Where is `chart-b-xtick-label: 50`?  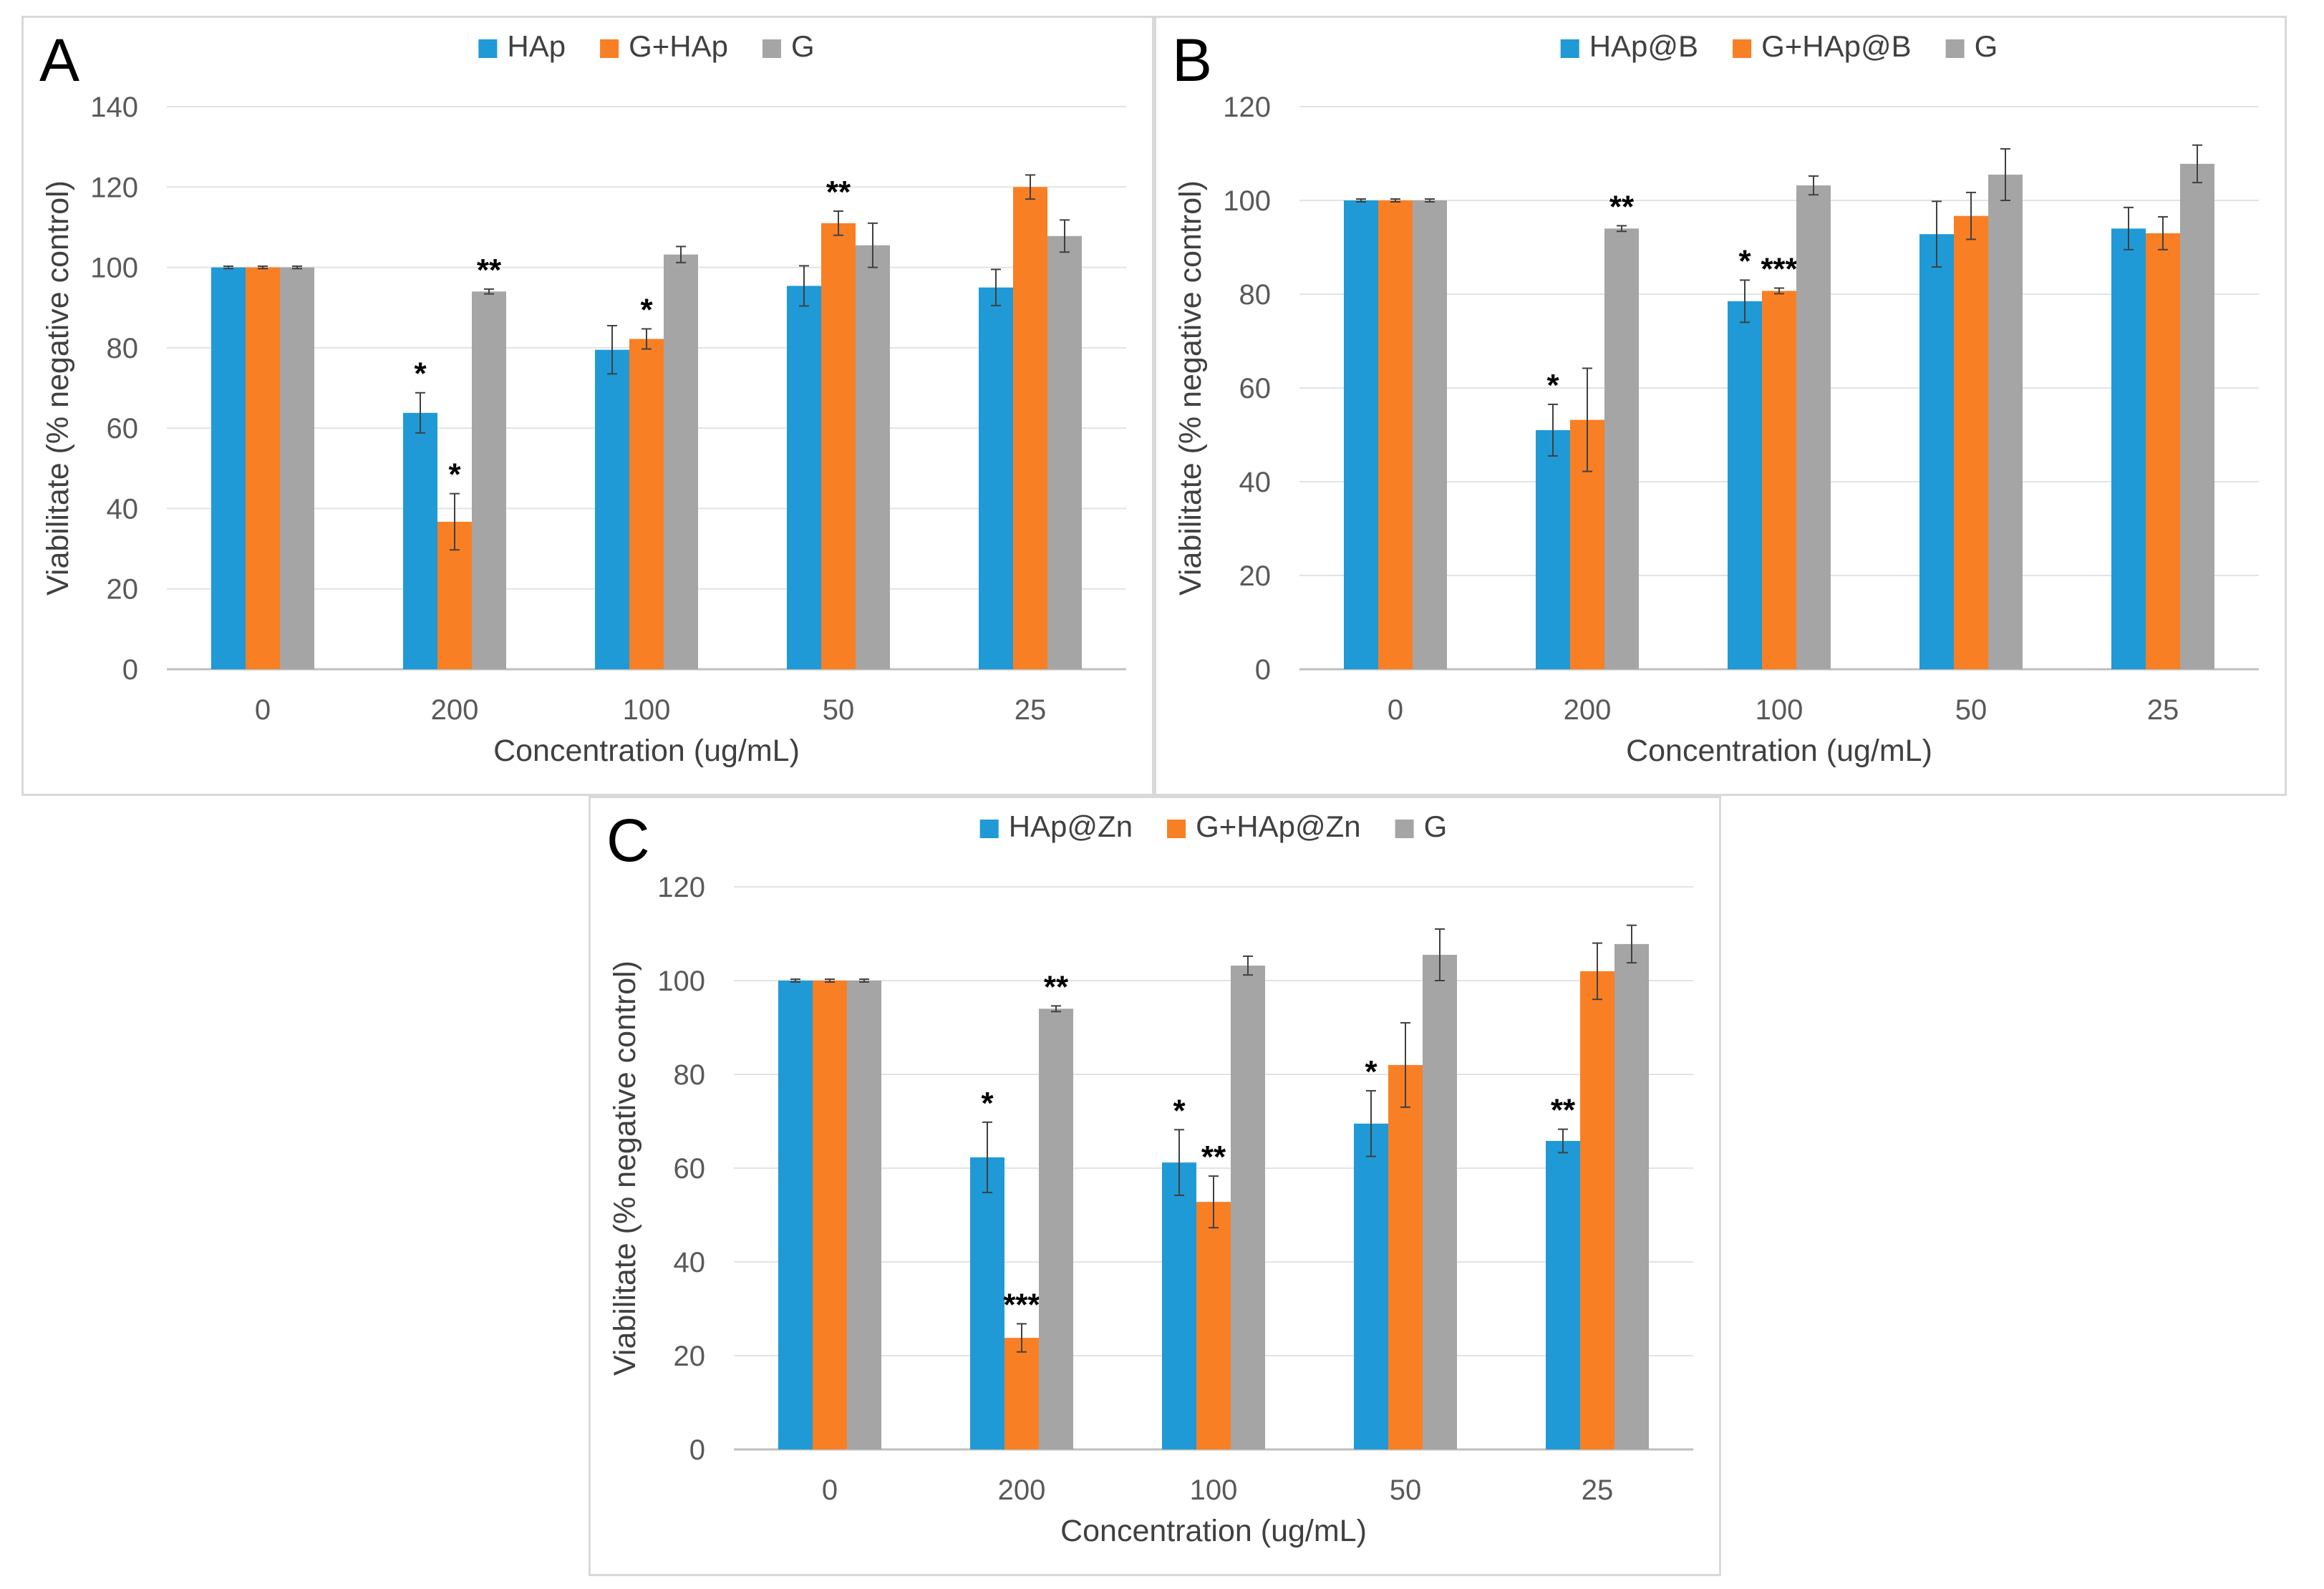 chart-b-xtick-label: 50 is located at coordinates (1971, 710).